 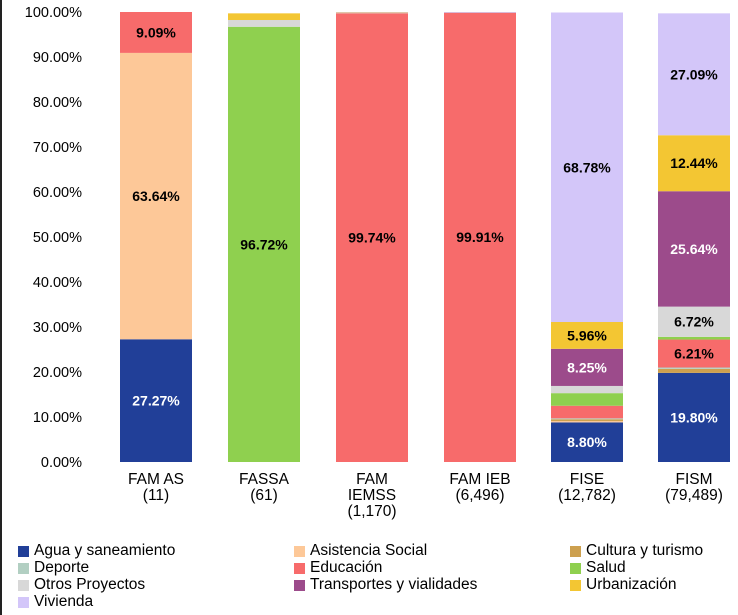 I want to click on legend-item: Otros Proyectos, so click(x=81, y=585).